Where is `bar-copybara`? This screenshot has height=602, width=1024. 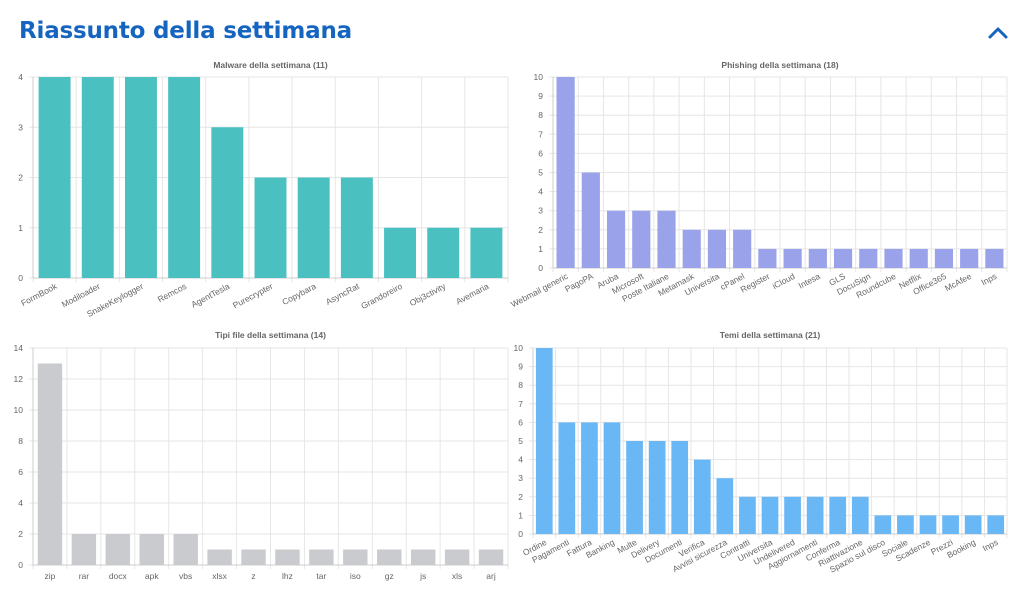
bar-copybara is located at coordinates (313, 228).